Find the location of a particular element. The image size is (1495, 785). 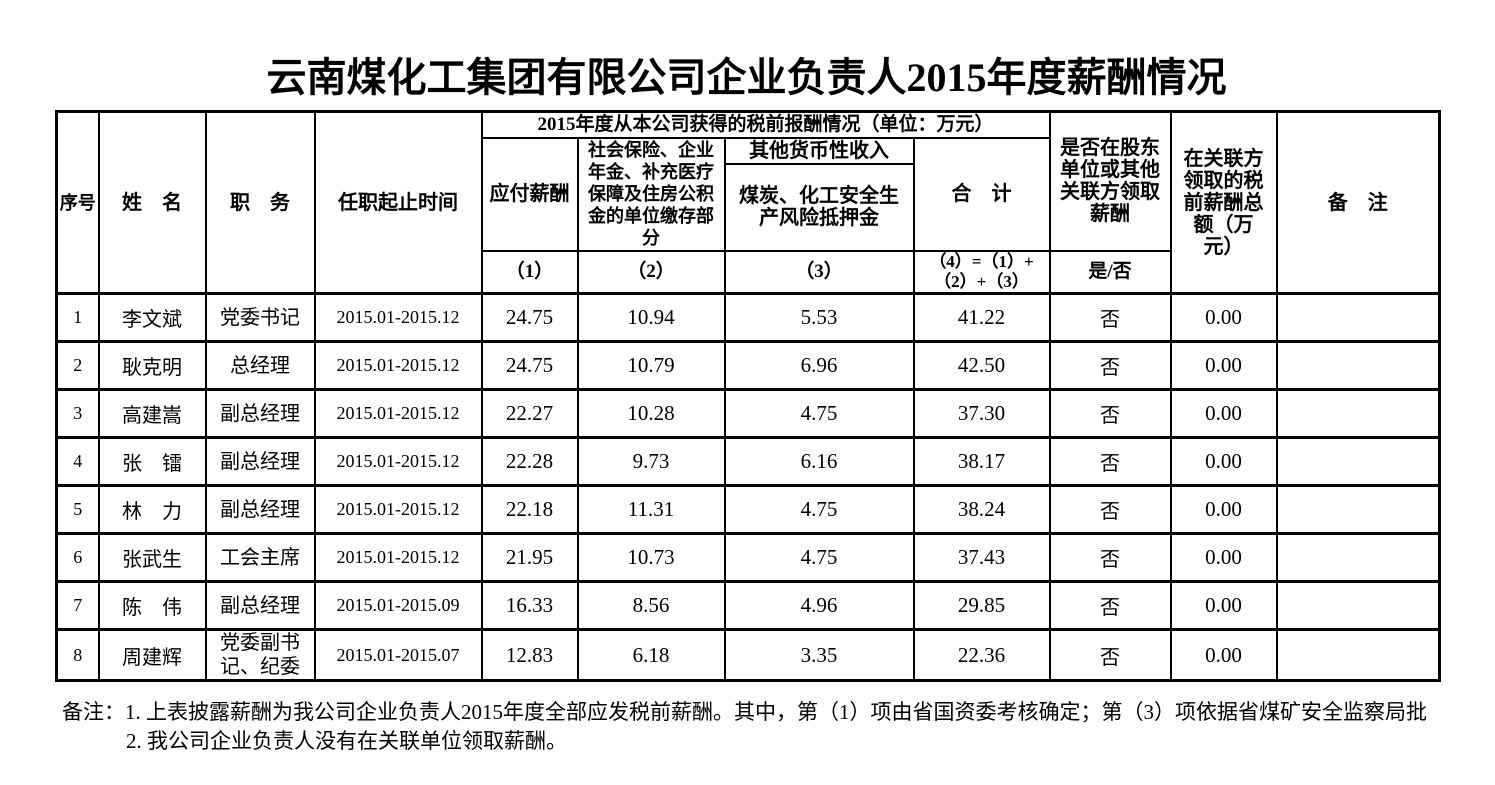

cell-risk-deposit: 3.35 is located at coordinates (819, 655).